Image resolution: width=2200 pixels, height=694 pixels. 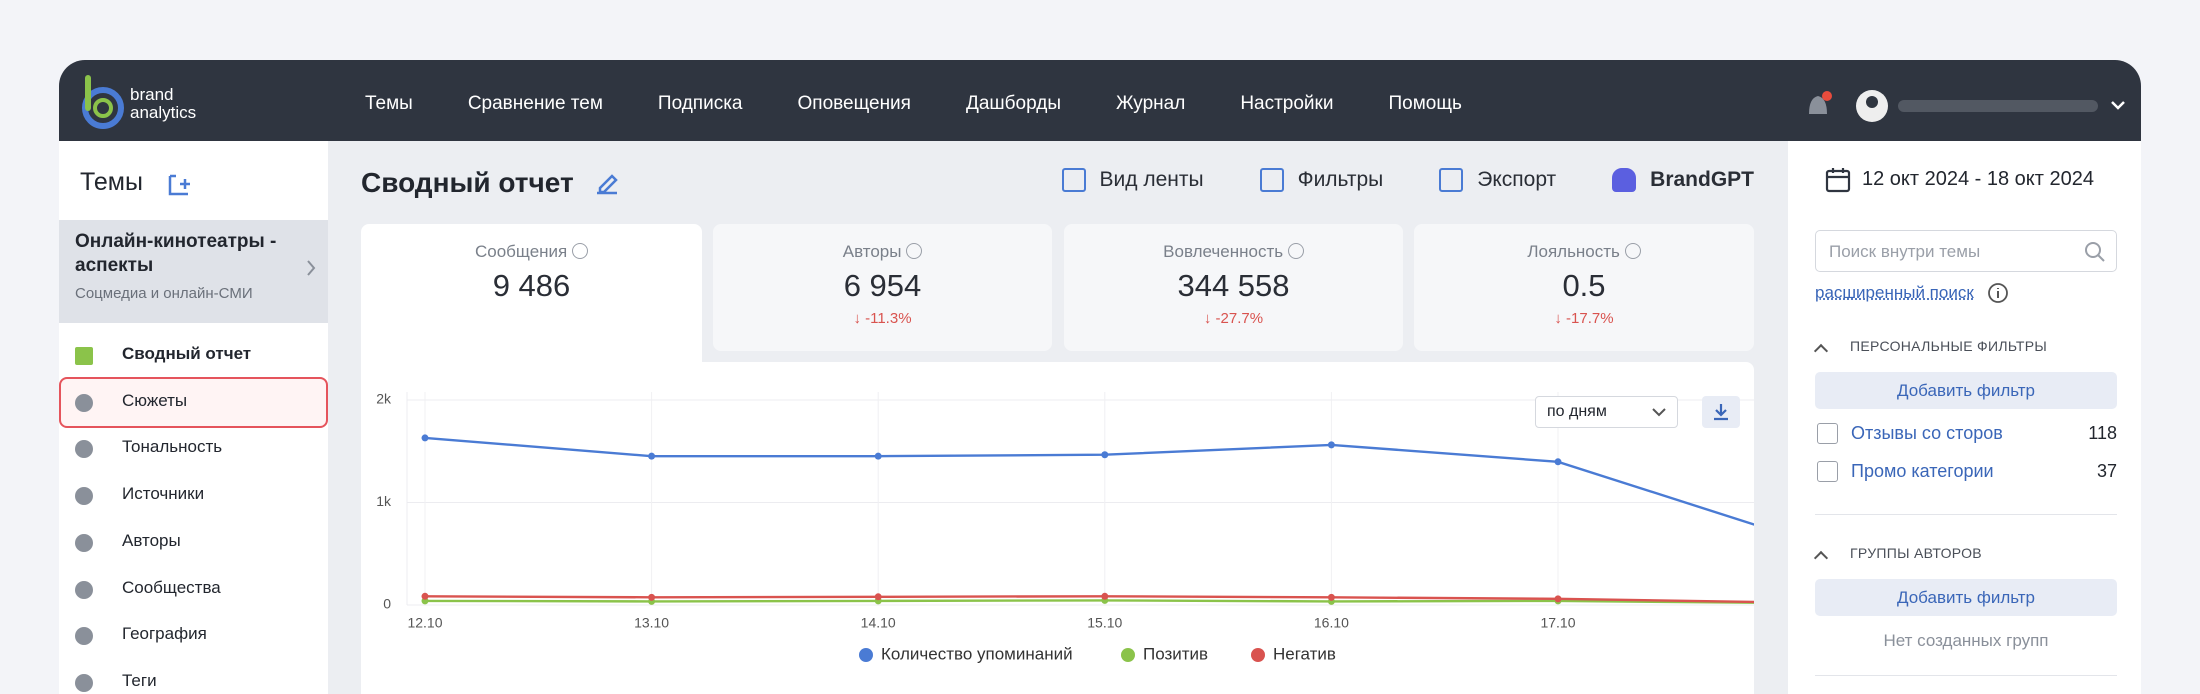 I want to click on sidebar-item: Источники, so click(x=163, y=494).